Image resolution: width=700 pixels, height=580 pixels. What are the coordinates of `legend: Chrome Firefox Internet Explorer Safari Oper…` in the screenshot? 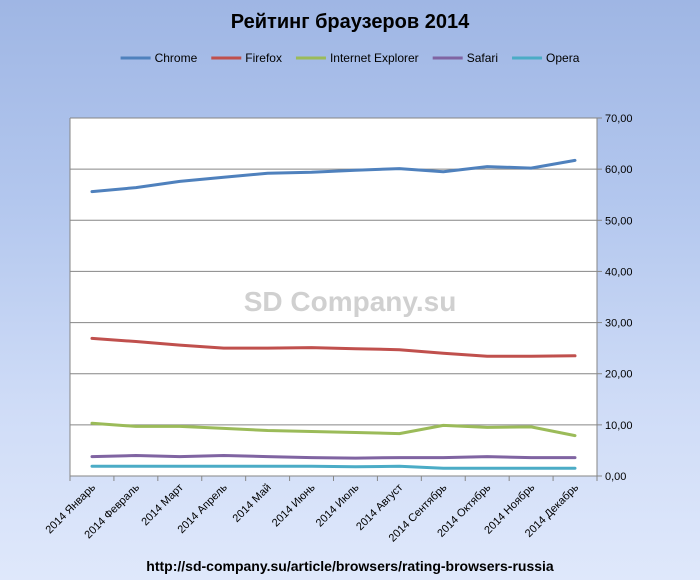 It's located at (350, 58).